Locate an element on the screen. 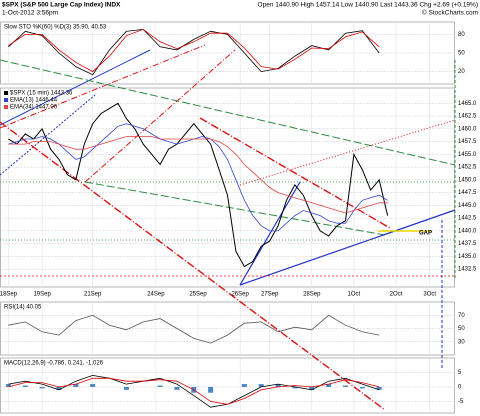 This screenshot has height=416, width=480. panel-title: RSI(14) 40.05 is located at coordinates (23, 308).